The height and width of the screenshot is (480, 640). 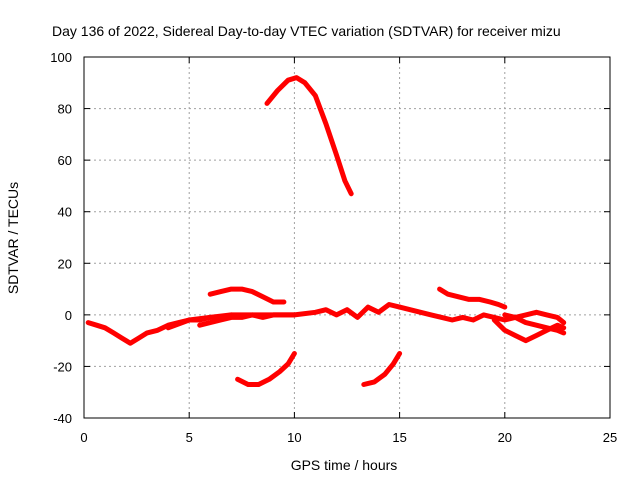 I want to click on series-arc-upper-left, so click(x=247, y=295).